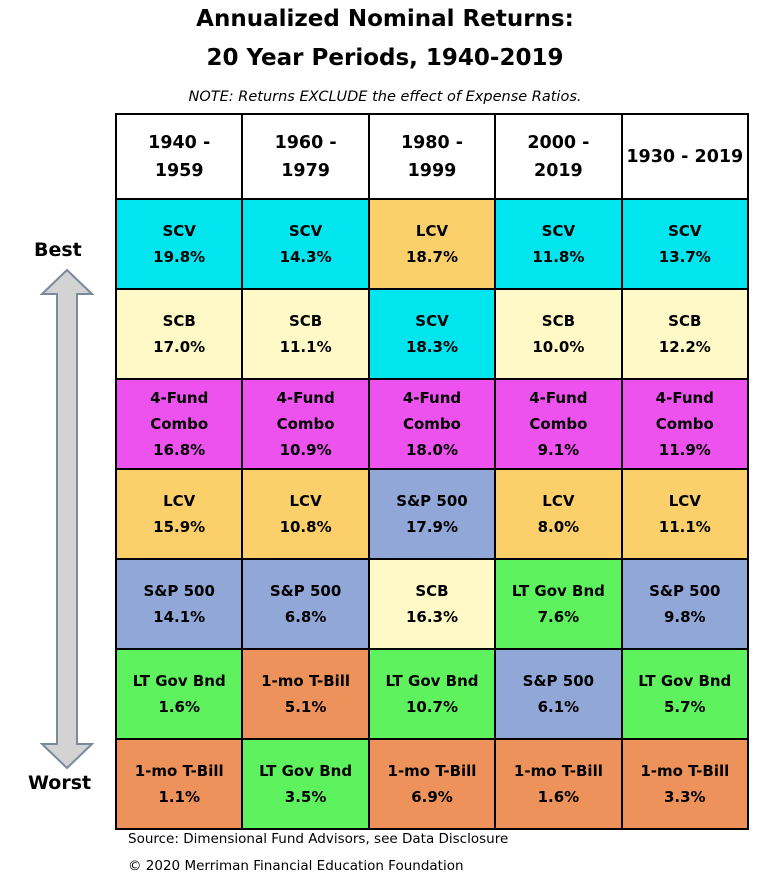  Describe the element at coordinates (558, 617) in the screenshot. I see `return-value: 7.6%` at that location.